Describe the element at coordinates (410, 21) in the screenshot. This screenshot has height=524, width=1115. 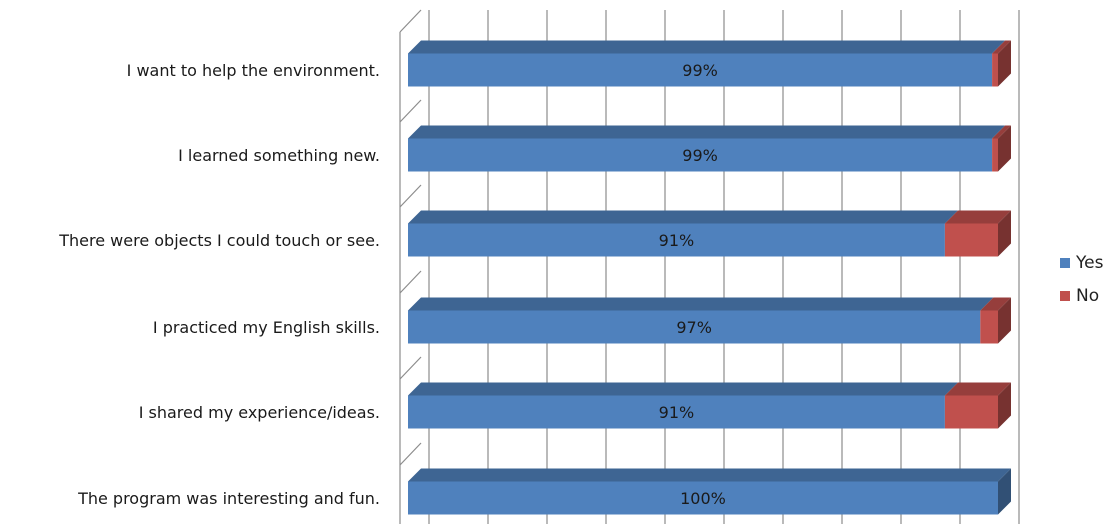
I see `left-wall-edge` at that location.